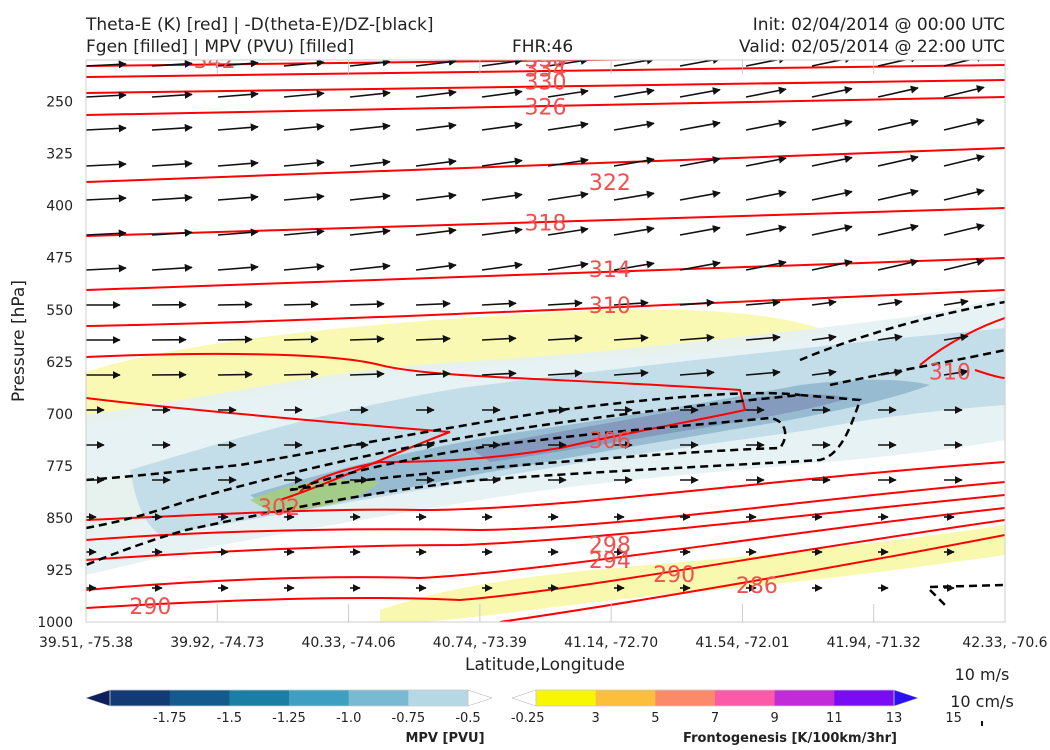 This screenshot has width=1050, height=750. What do you see at coordinates (757, 586) in the screenshot?
I see `contour-label: 286` at bounding box center [757, 586].